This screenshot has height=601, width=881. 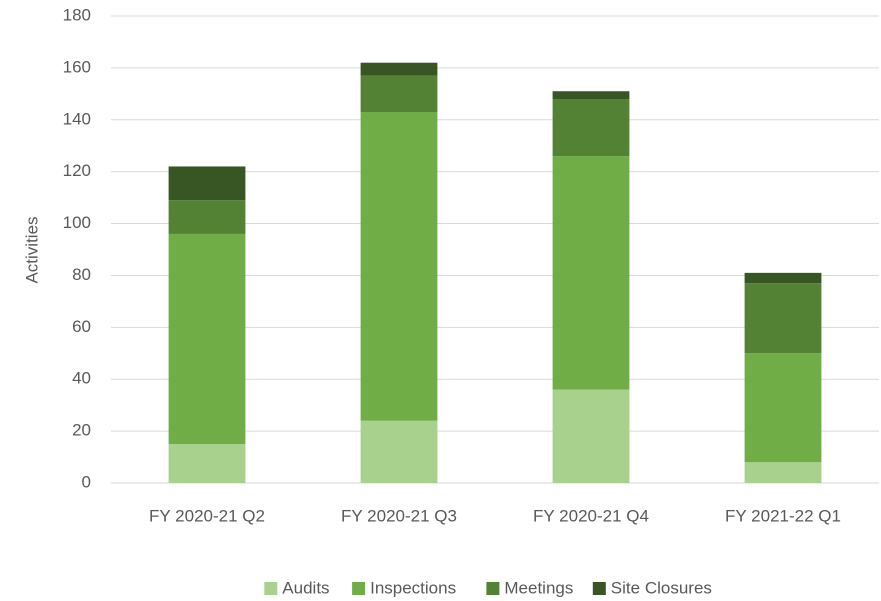 What do you see at coordinates (77, 66) in the screenshot?
I see `y-tick-label: 160` at bounding box center [77, 66].